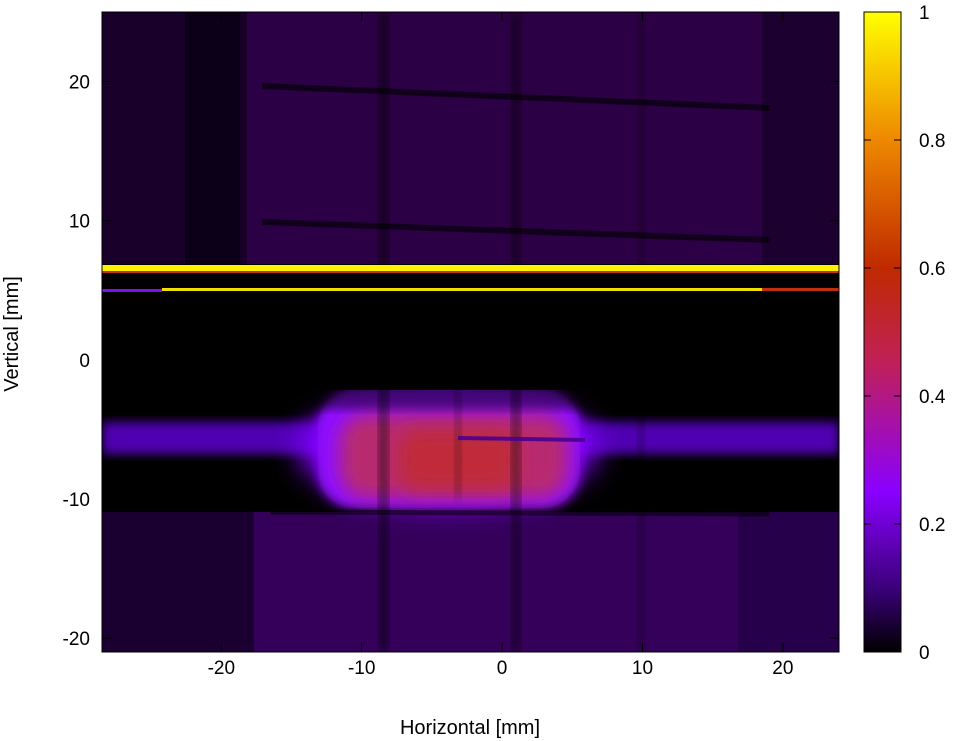 The image size is (953, 741). I want to click on upper-right-dark-column, so click(800, 138).